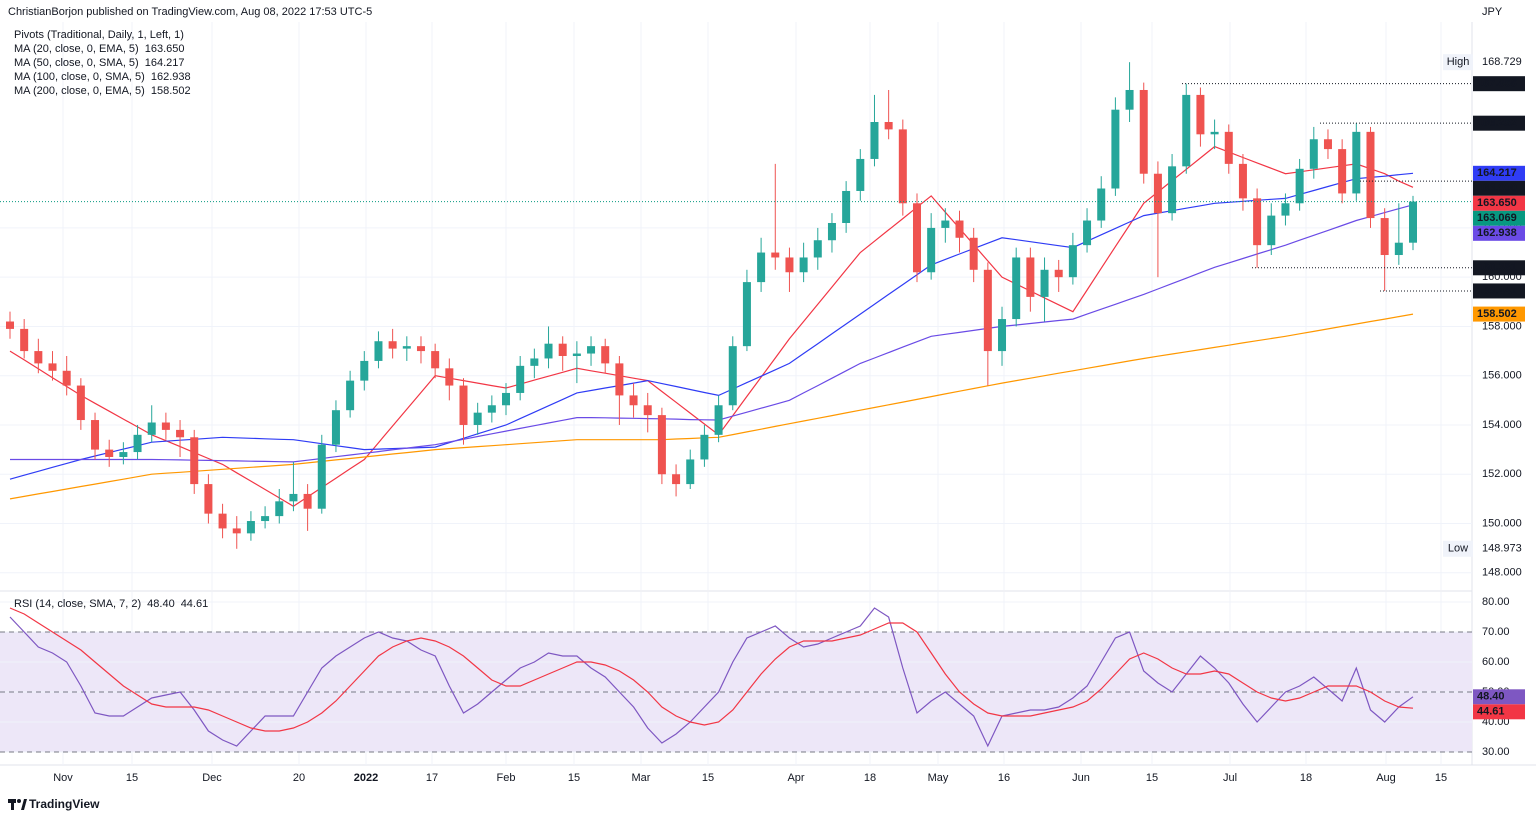 The height and width of the screenshot is (820, 1536). I want to click on x-tick-label: 20, so click(299, 778).